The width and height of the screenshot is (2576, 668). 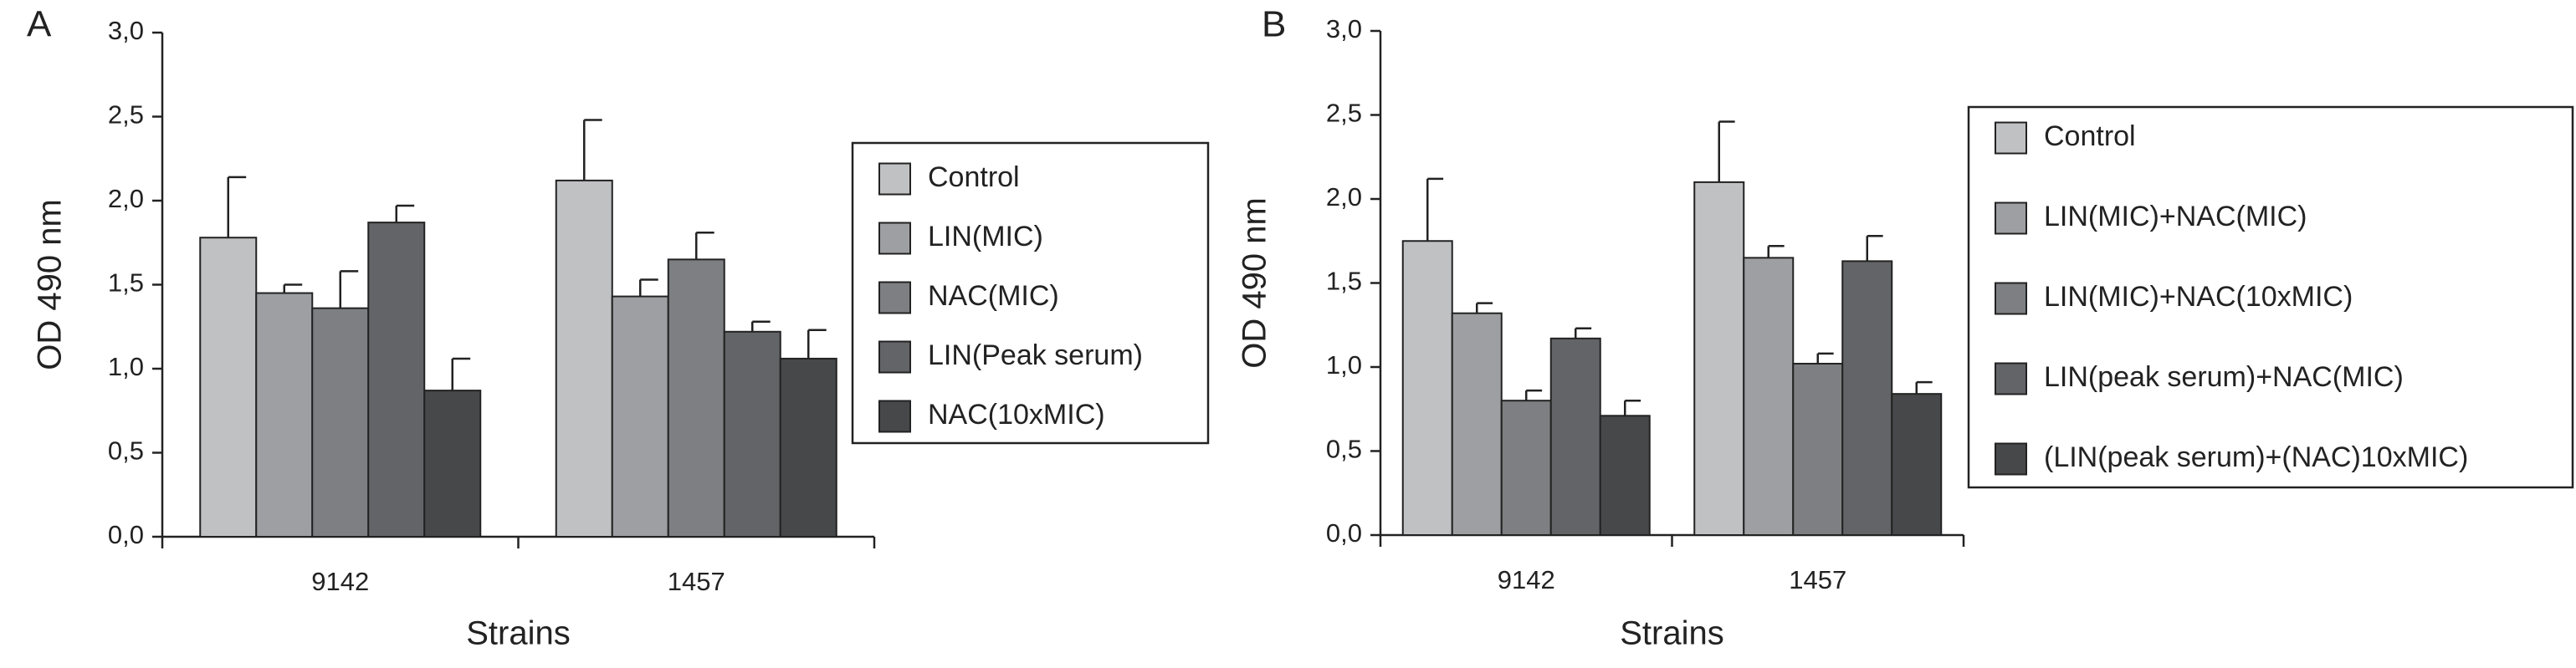 What do you see at coordinates (986, 236) in the screenshot?
I see `legend-label: LIN(MIC)` at bounding box center [986, 236].